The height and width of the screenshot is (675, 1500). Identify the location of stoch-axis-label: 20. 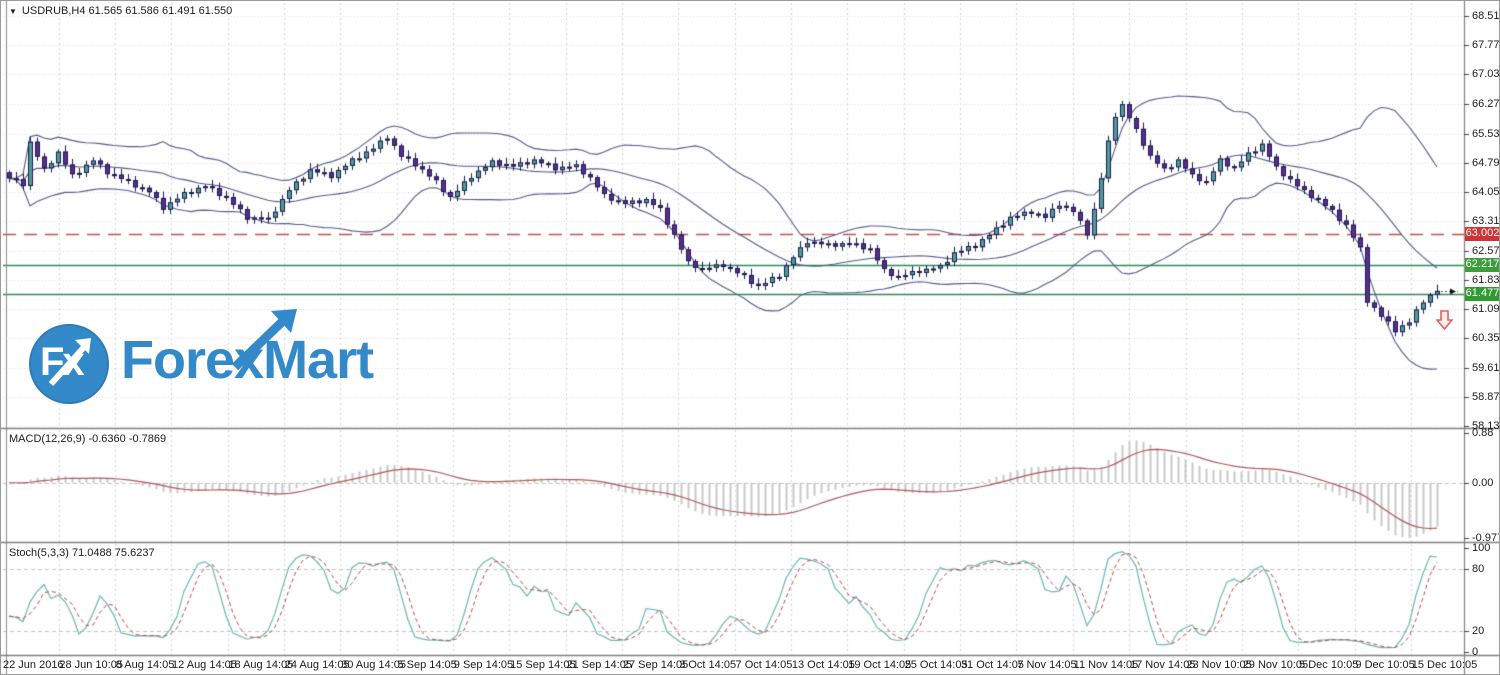
(1478, 631).